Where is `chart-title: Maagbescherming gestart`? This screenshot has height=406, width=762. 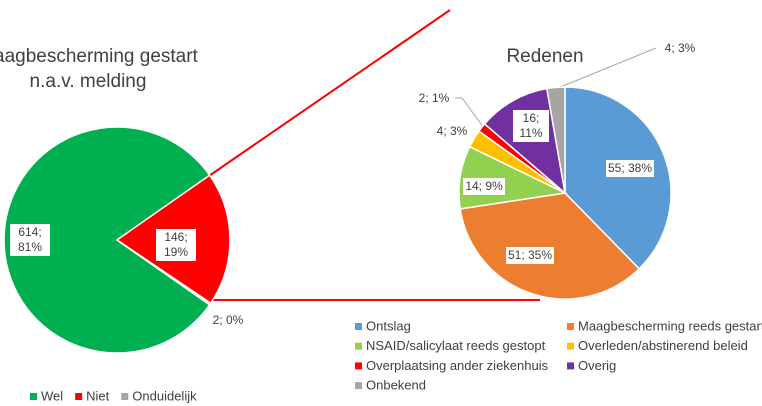 chart-title: Maagbescherming gestart is located at coordinates (99, 56).